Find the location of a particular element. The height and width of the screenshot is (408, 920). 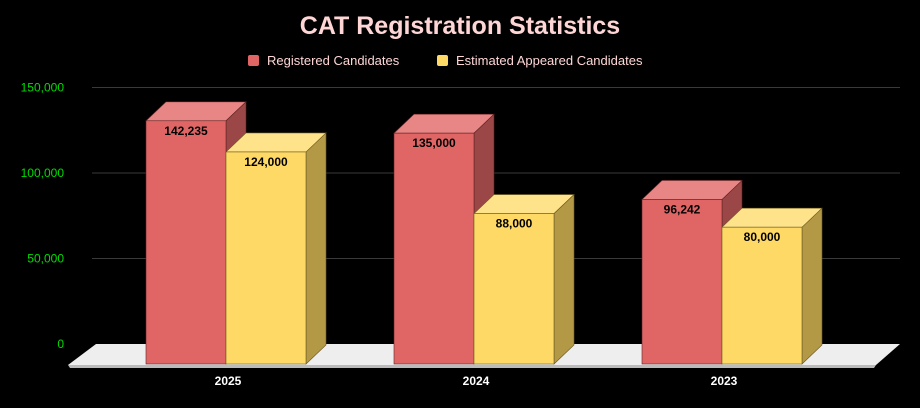

data-label: 124,000 is located at coordinates (266, 162).